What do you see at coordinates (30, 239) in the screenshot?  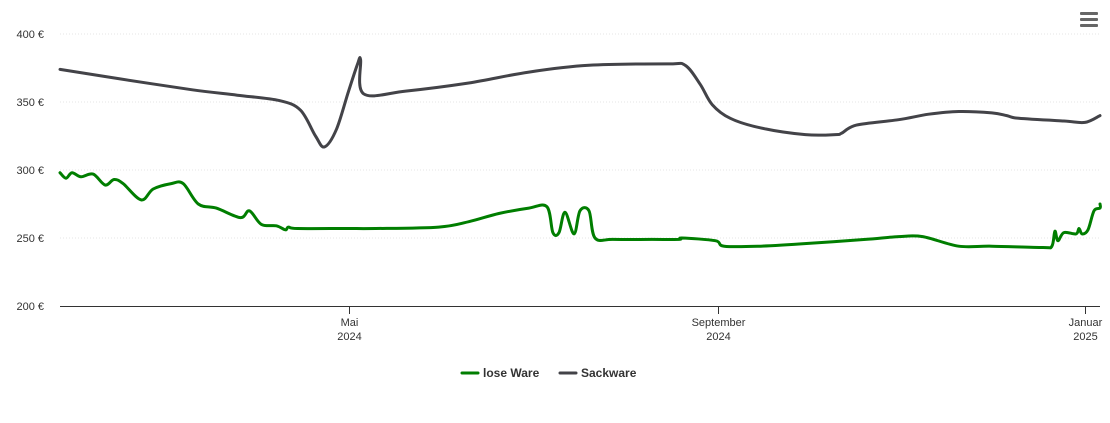 I see `y-tick-label: 250 €` at bounding box center [30, 239].